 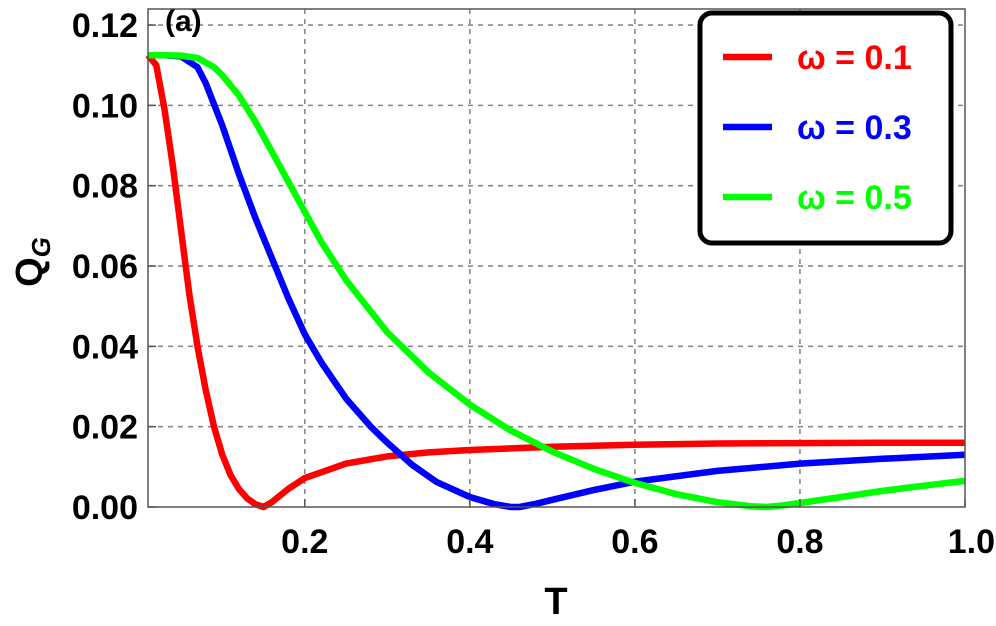 I want to click on x-tick-label-3: 0.8, so click(x=799, y=542).